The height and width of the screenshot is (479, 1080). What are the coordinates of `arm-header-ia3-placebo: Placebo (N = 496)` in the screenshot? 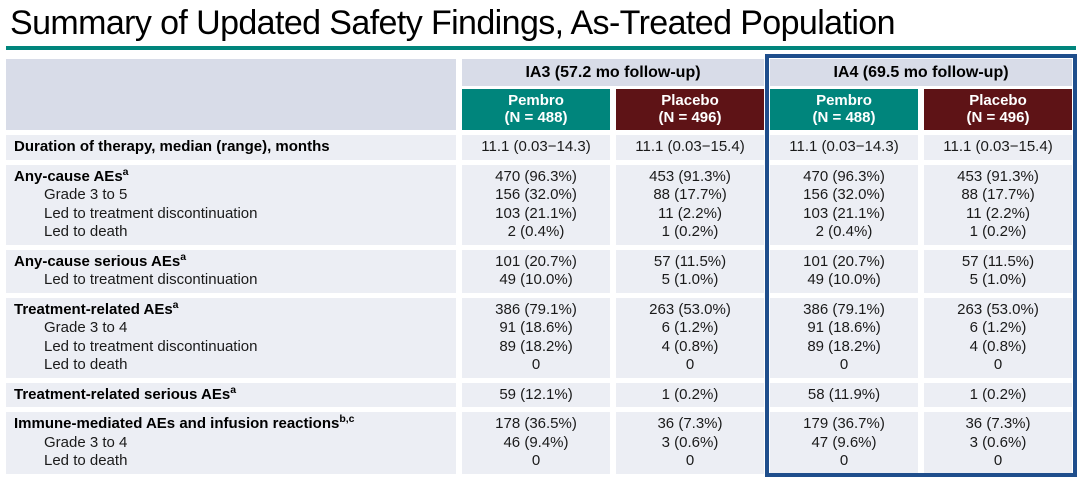 It's located at (690, 109).